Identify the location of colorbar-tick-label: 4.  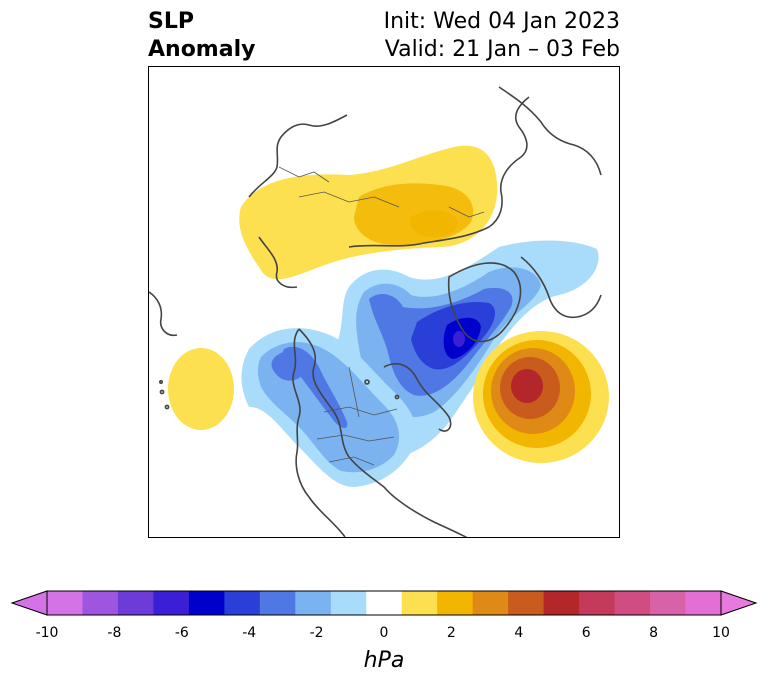
(519, 633).